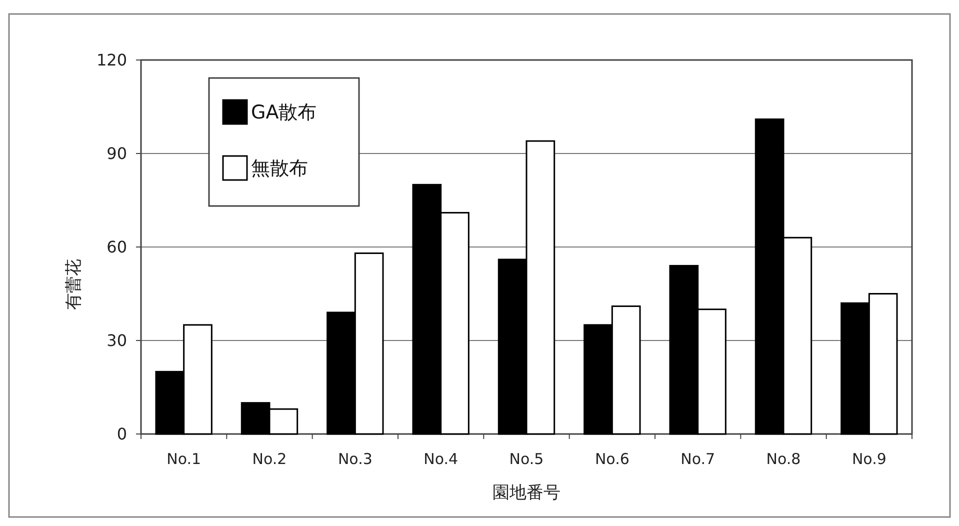 Image resolution: width=959 pixels, height=526 pixels. I want to click on y-tick-label: 30, so click(116, 340).